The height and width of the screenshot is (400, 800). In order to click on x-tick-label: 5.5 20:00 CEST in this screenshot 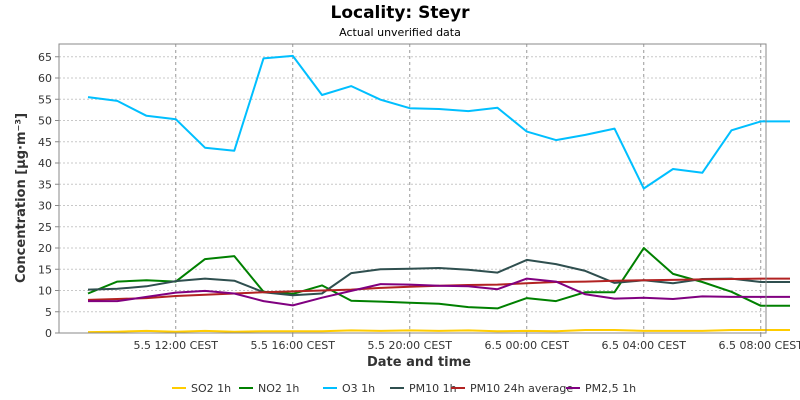, I will do `click(409, 345)`.